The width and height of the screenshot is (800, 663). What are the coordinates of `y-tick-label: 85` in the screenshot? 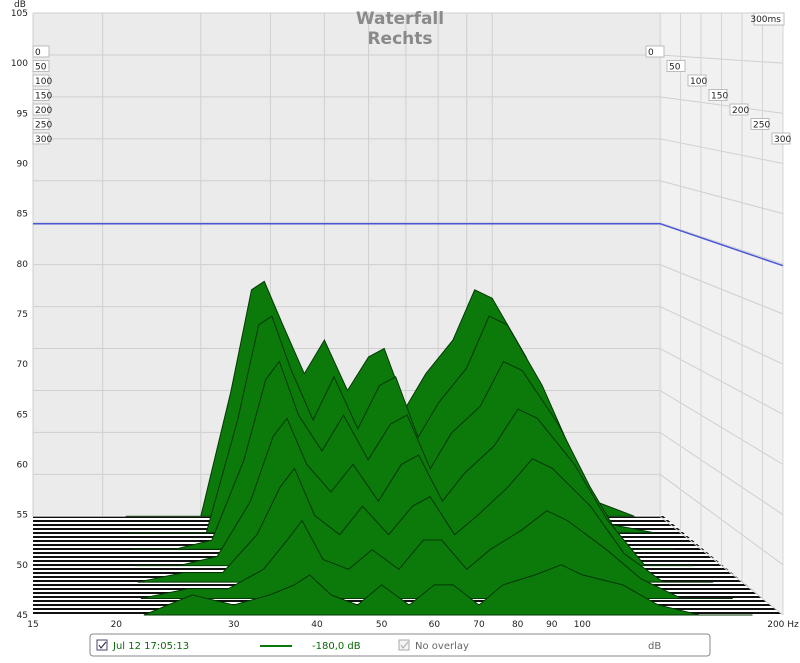 It's located at (22, 215).